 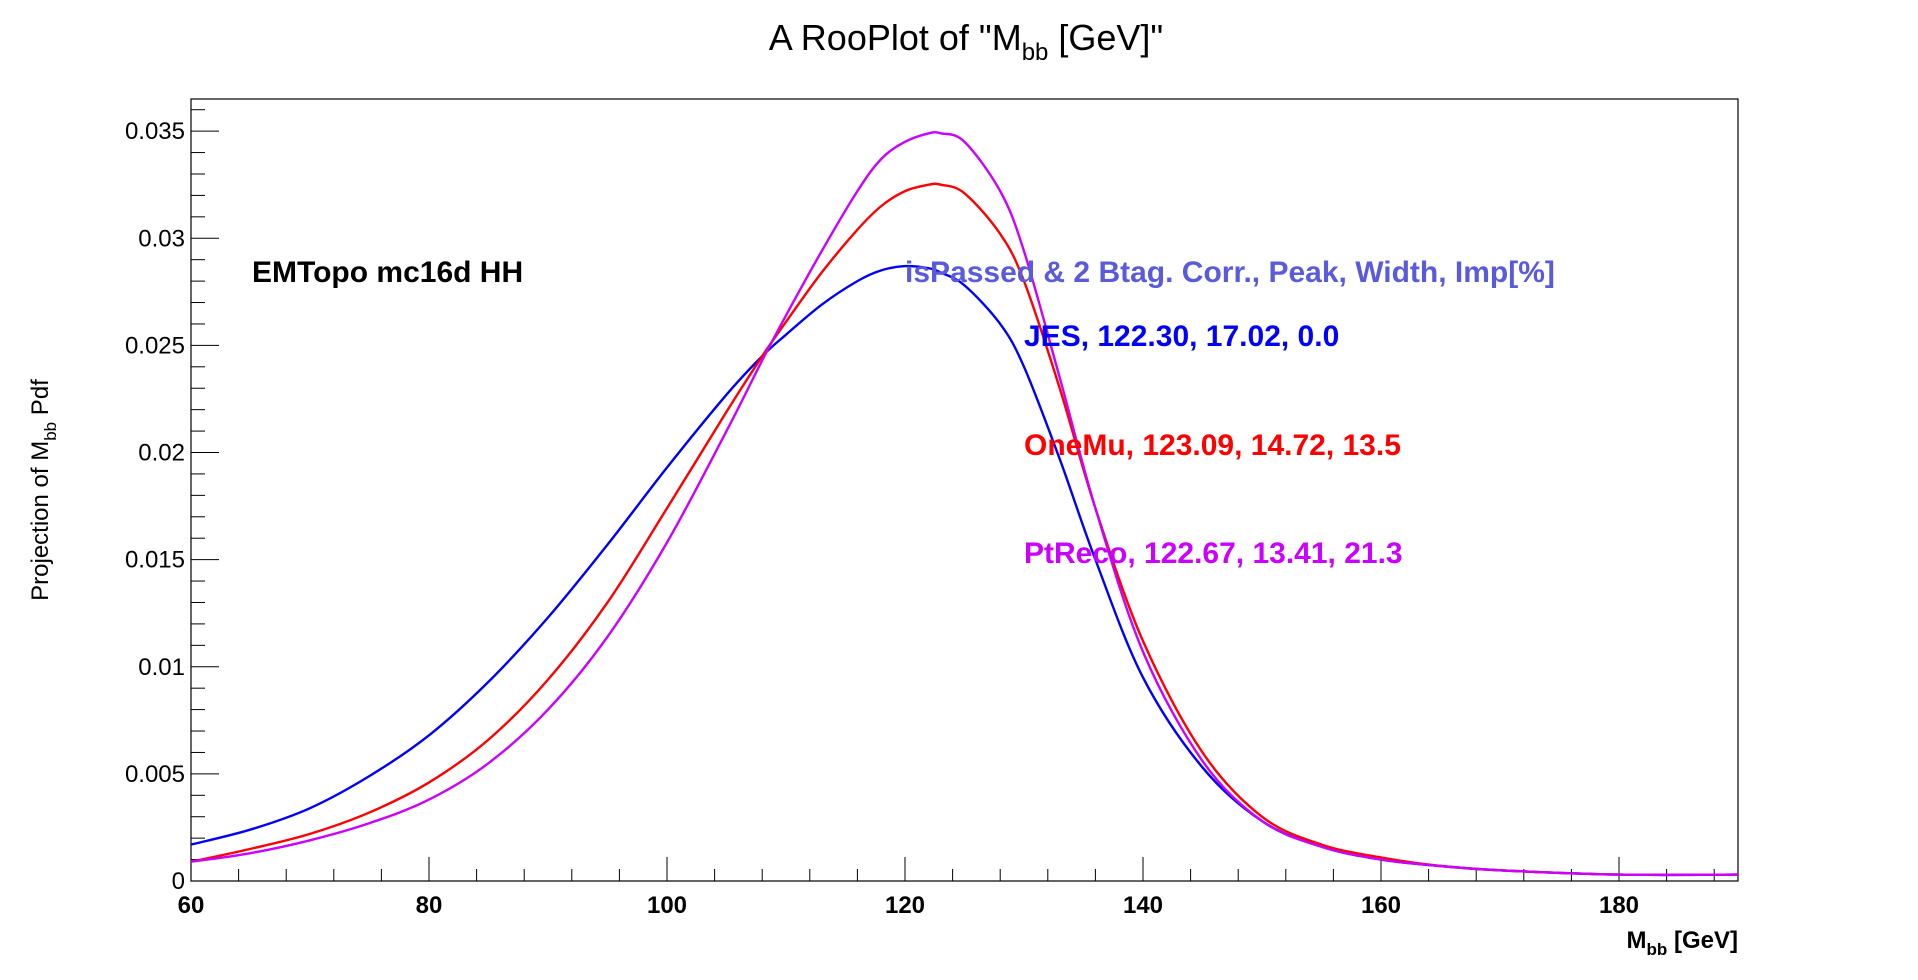 I want to click on chart-title: A RooPlot of "Mbb [GeV]", so click(x=966, y=41).